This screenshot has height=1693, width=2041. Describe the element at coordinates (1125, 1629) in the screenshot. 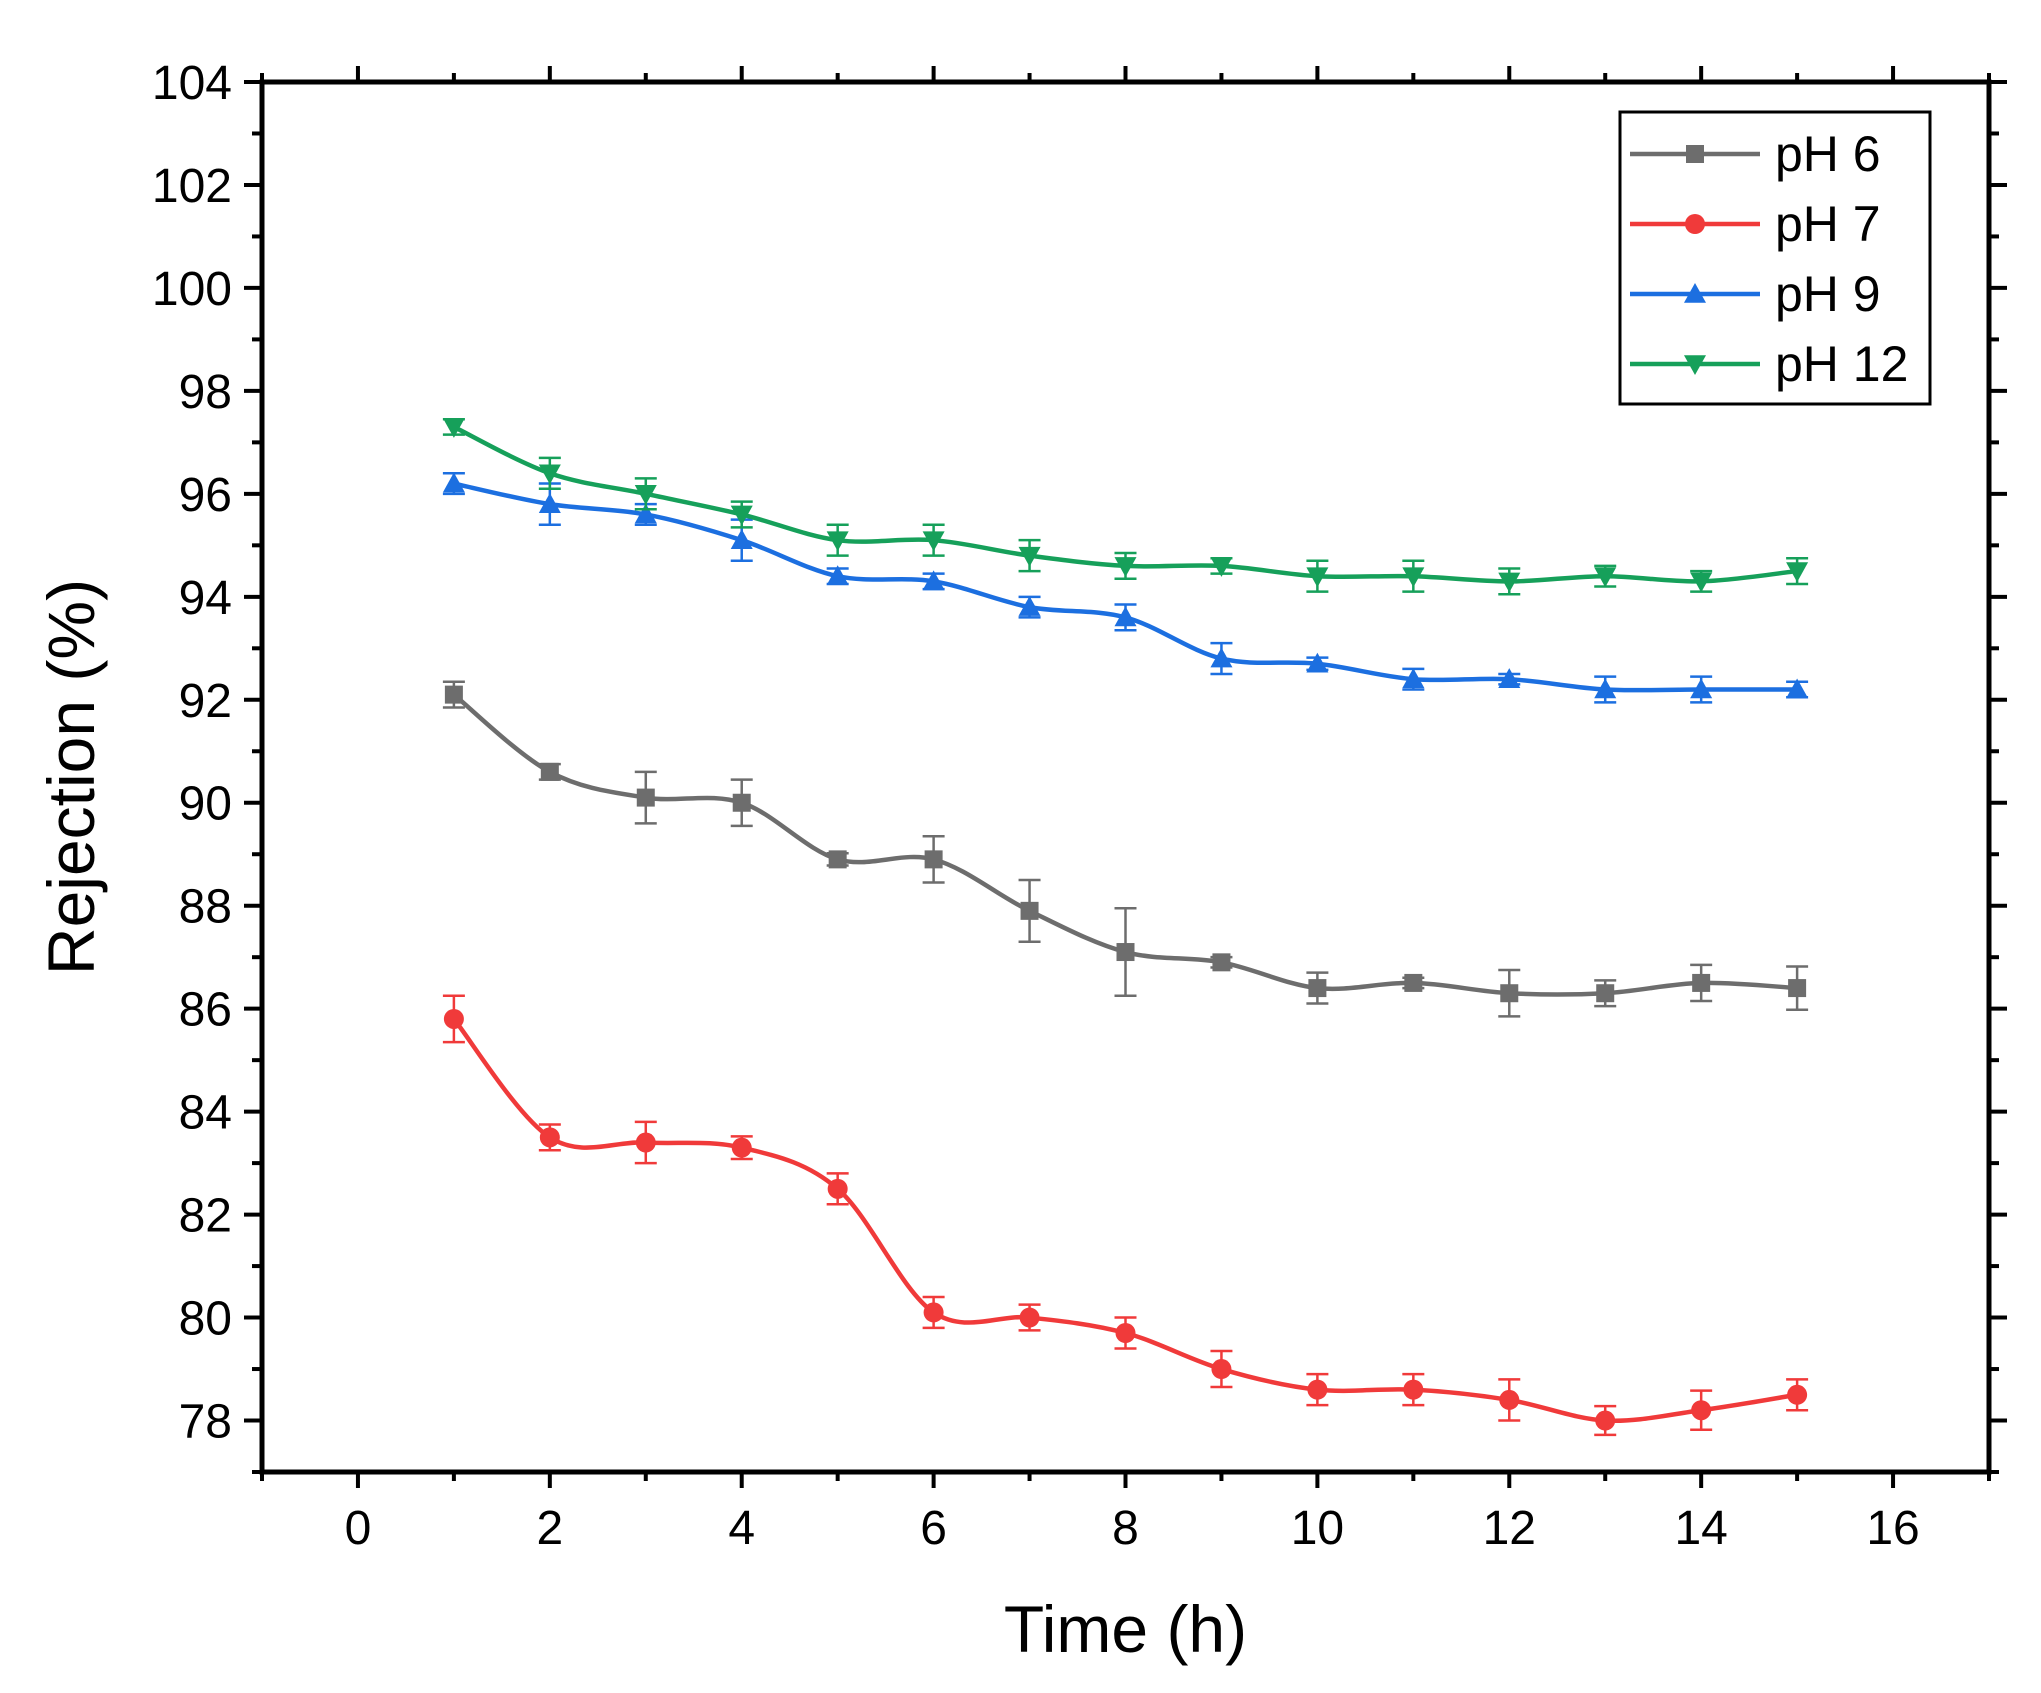

I see `x-axis-title: Time (h)` at that location.